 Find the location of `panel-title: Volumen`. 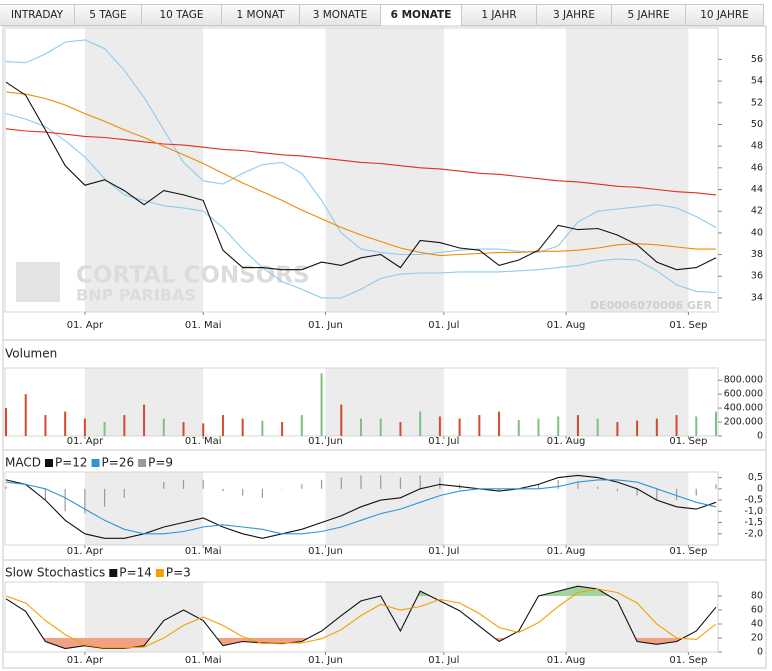

panel-title: Volumen is located at coordinates (31, 354).